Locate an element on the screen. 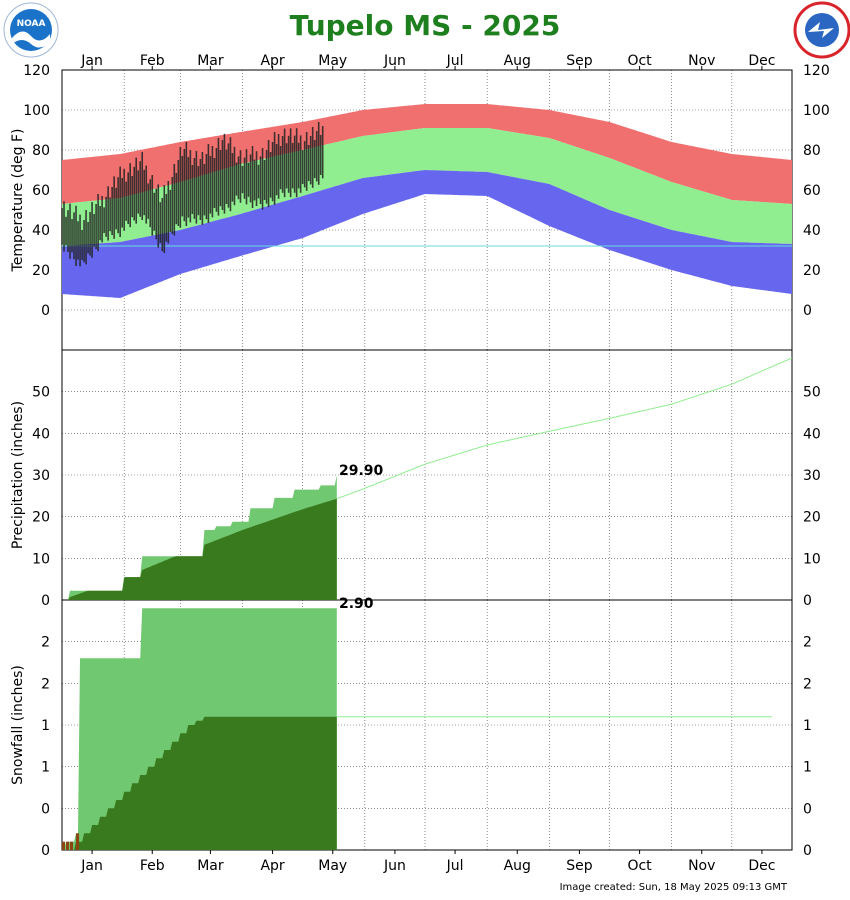 The height and width of the screenshot is (900, 850). precip-y-tick-left: 40 is located at coordinates (41, 434).